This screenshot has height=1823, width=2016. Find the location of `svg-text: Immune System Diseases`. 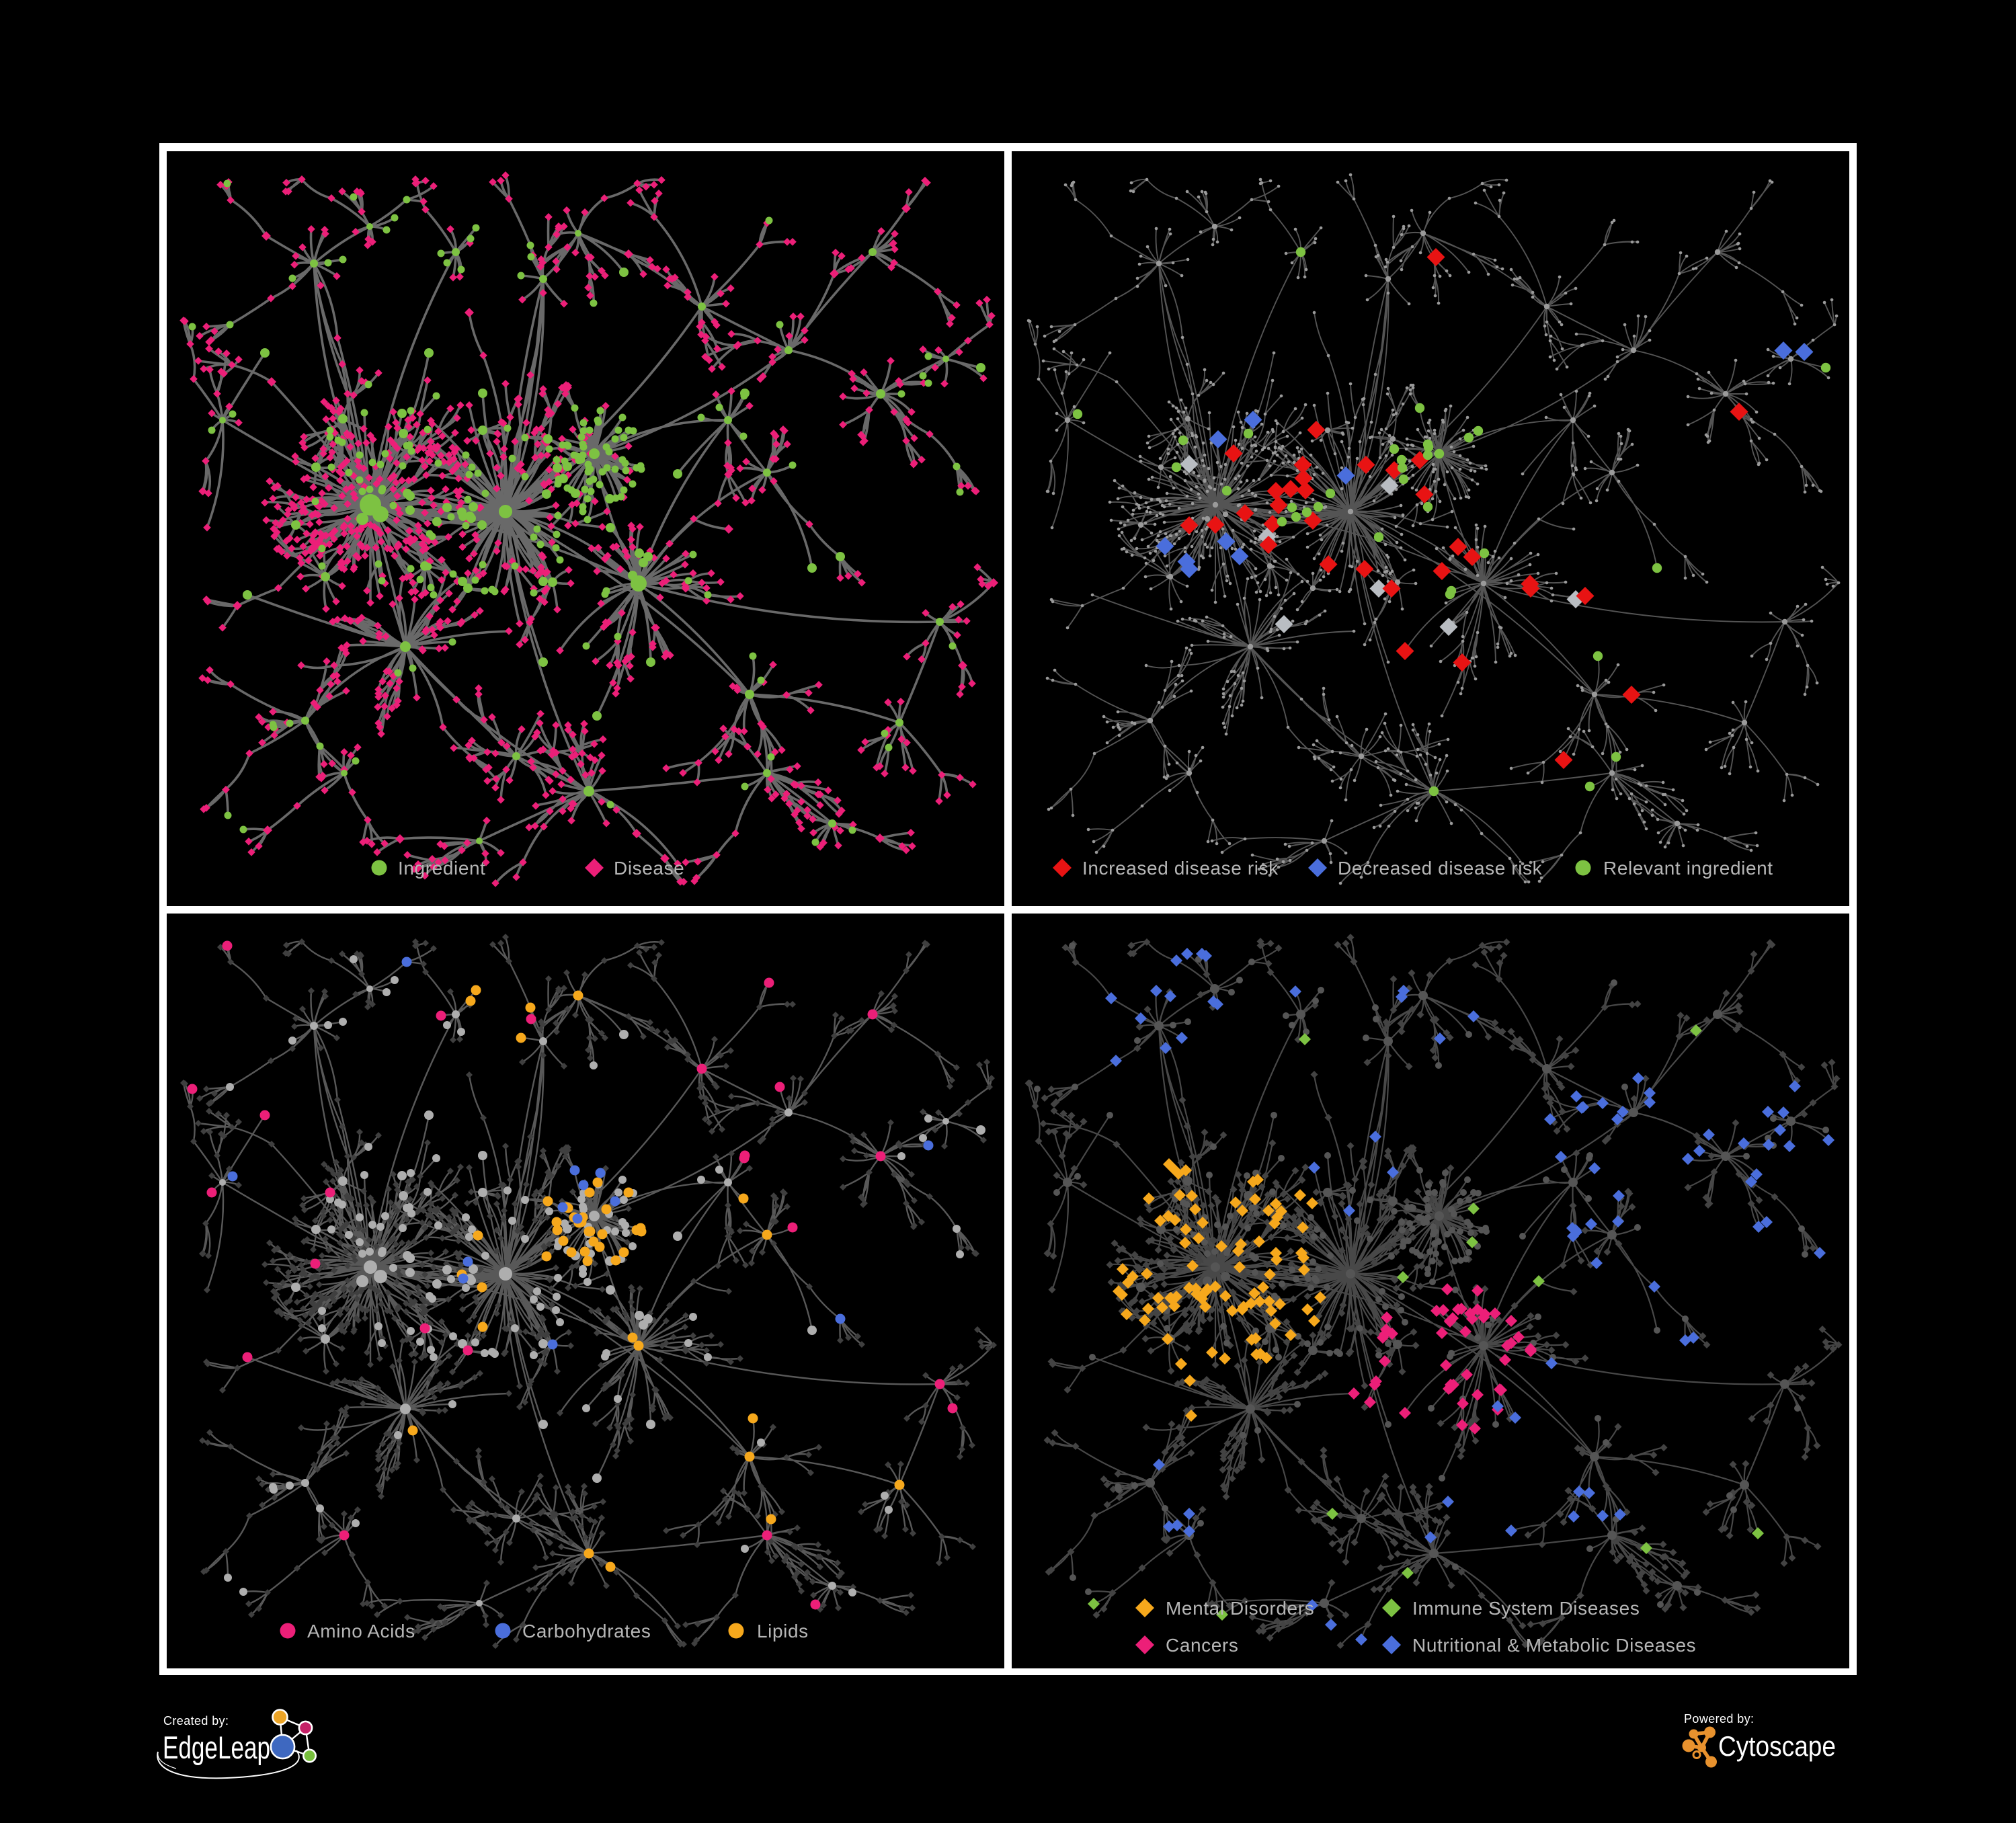

svg-text: Immune System Diseases is located at coordinates (1526, 1609).